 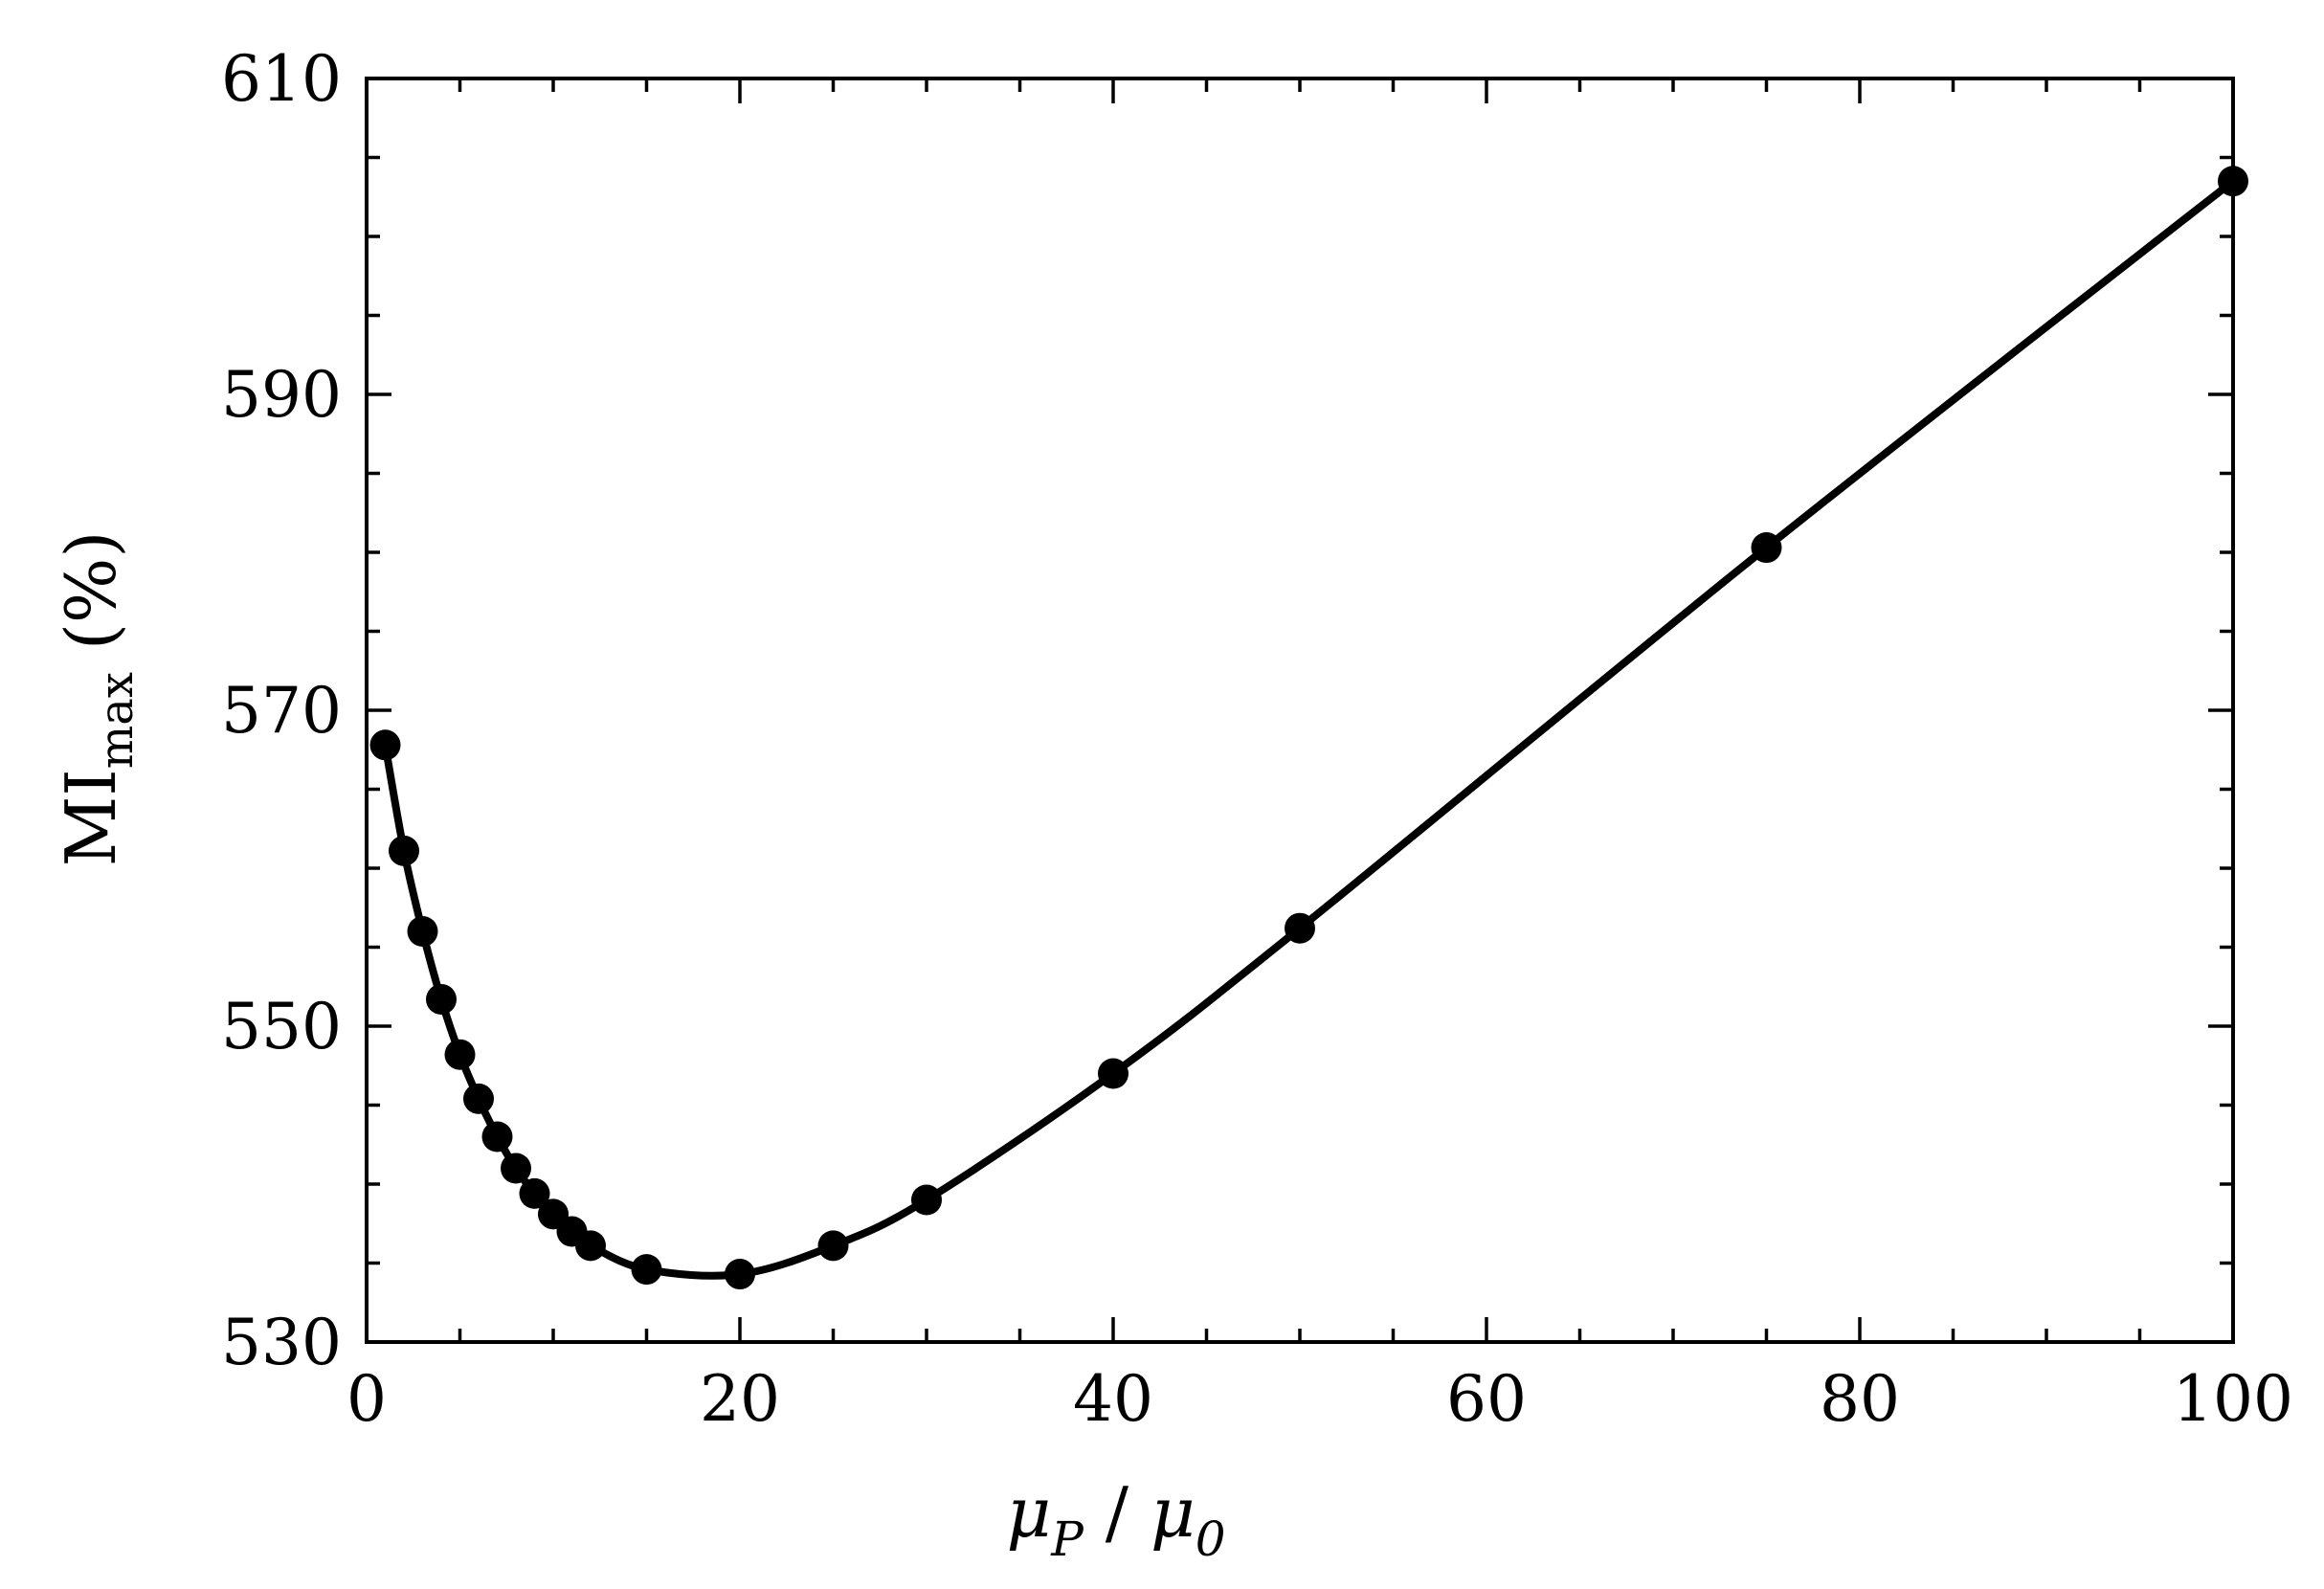 What do you see at coordinates (1860, 1399) in the screenshot?
I see `x-tick-label: 80` at bounding box center [1860, 1399].